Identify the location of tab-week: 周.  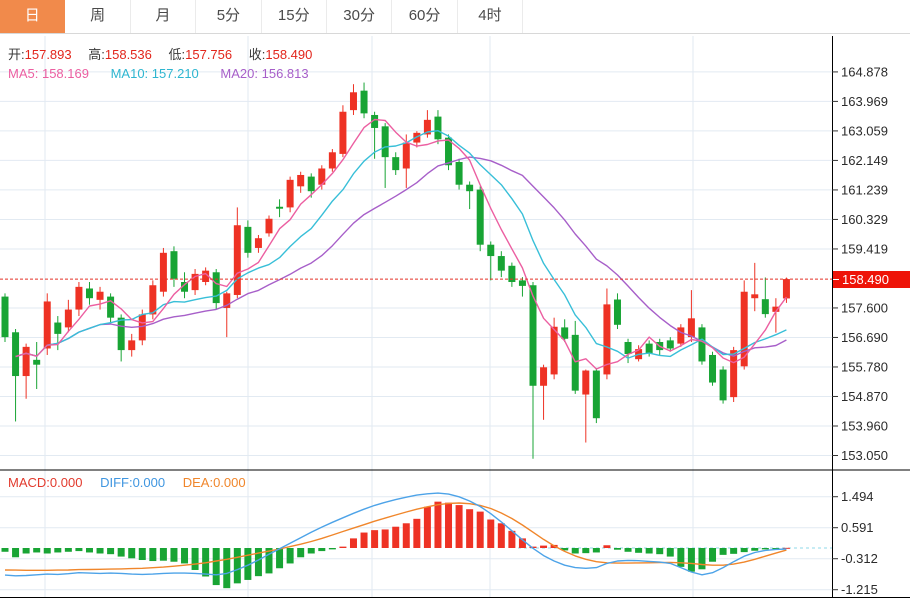
(98, 16).